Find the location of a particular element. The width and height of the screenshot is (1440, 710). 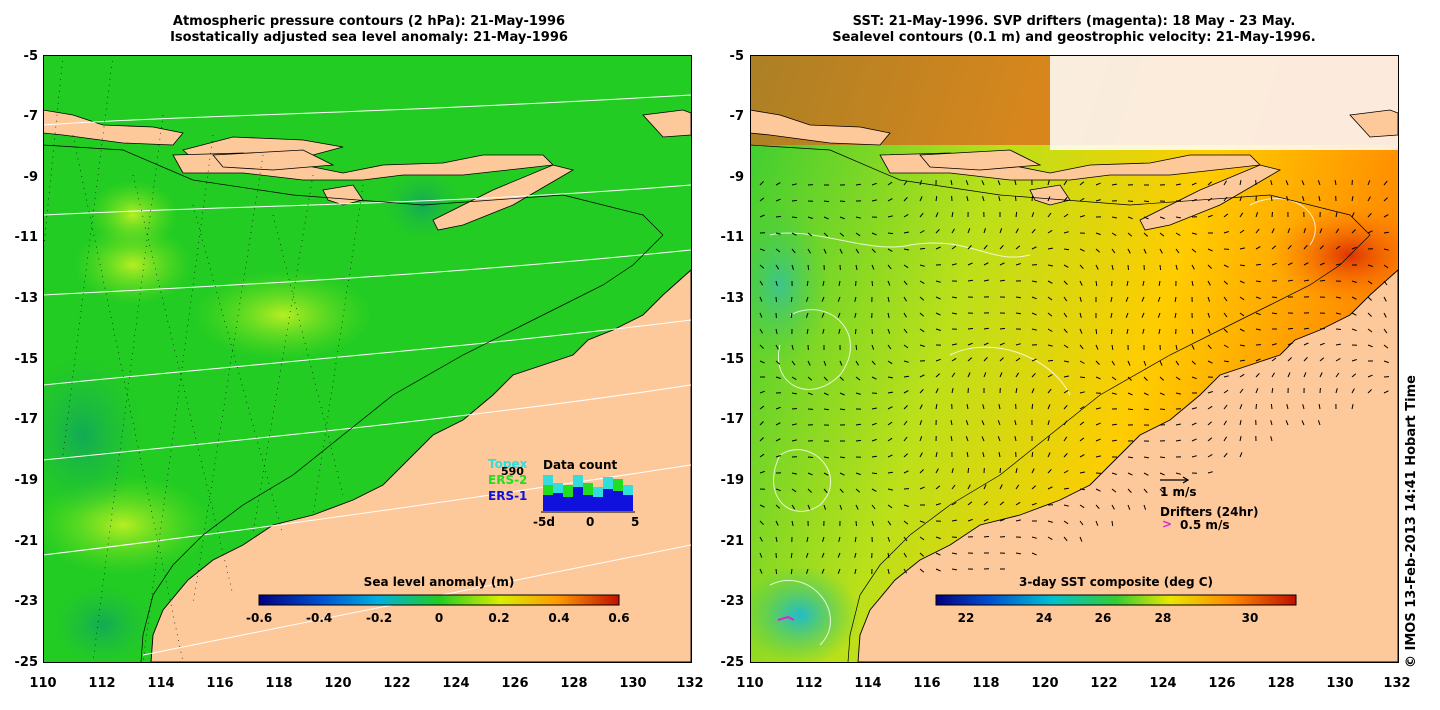

left-x-tick: 124 is located at coordinates (456, 683).